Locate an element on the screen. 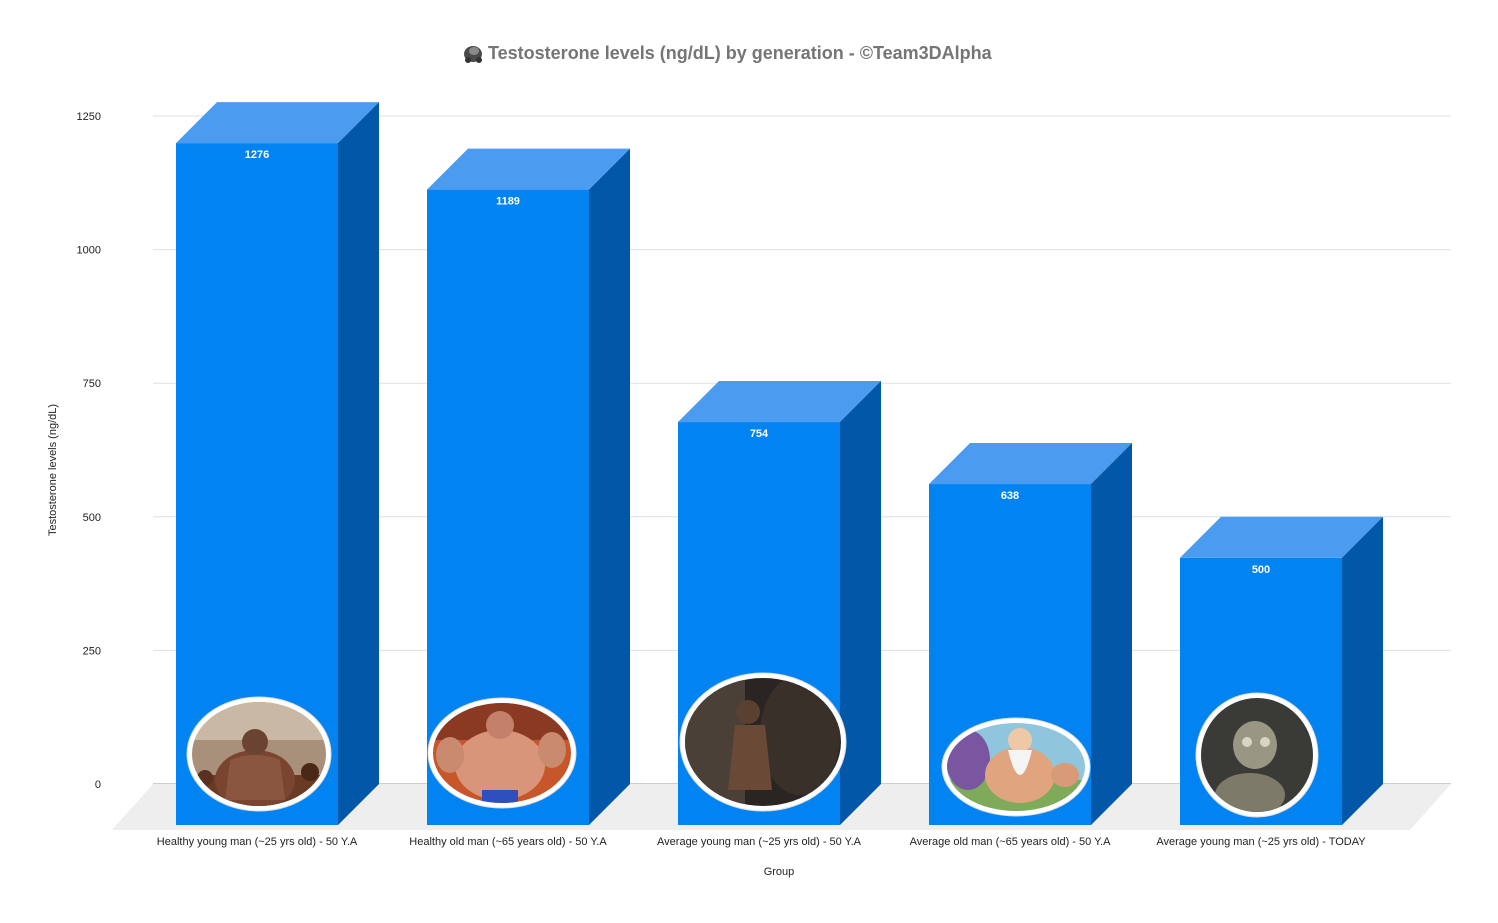 This screenshot has height=923, width=1498. x-category-label: Average young man (~25 yrs old) - 50 Y.A is located at coordinates (759, 842).